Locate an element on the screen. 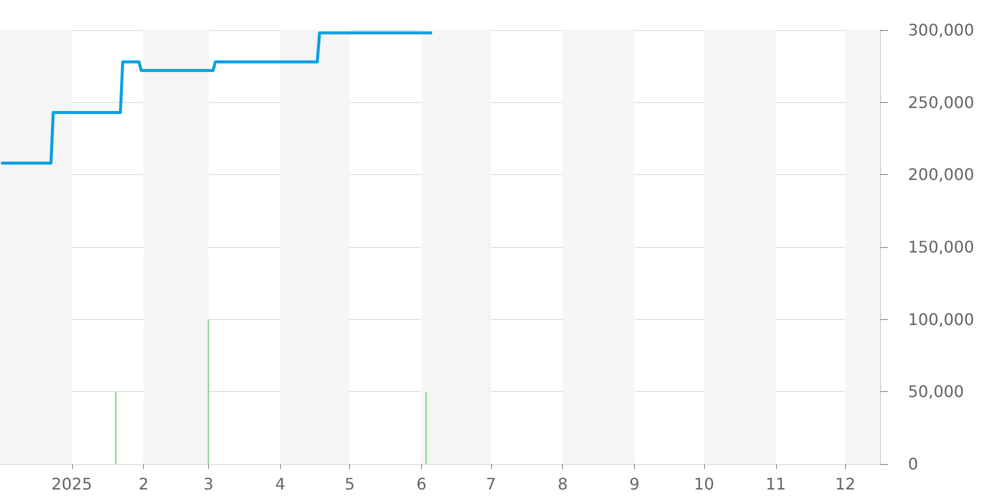 Image resolution: width=1000 pixels, height=500 pixels. x-tick-label: 9 is located at coordinates (634, 484).